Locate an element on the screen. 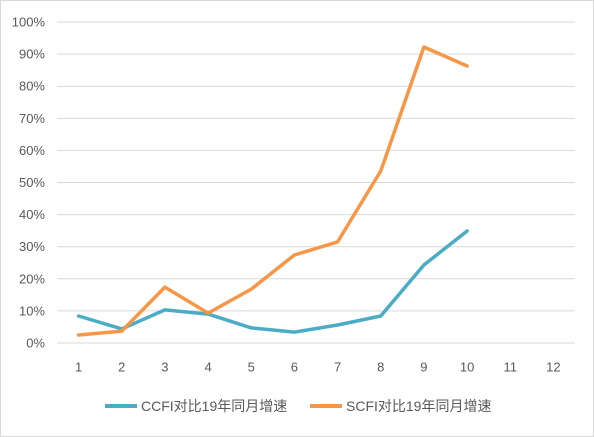 The image size is (594, 437). y-tick-label: 70% is located at coordinates (32, 118).